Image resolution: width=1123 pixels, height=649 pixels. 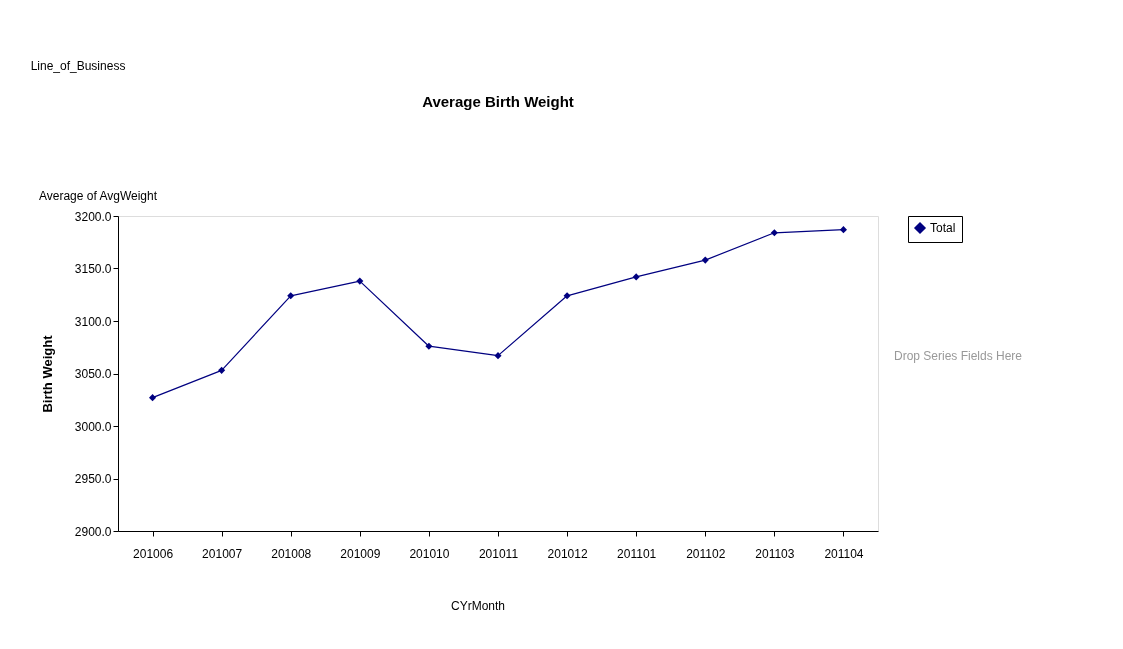 I want to click on x-tick-label: 201011, so click(x=498, y=553).